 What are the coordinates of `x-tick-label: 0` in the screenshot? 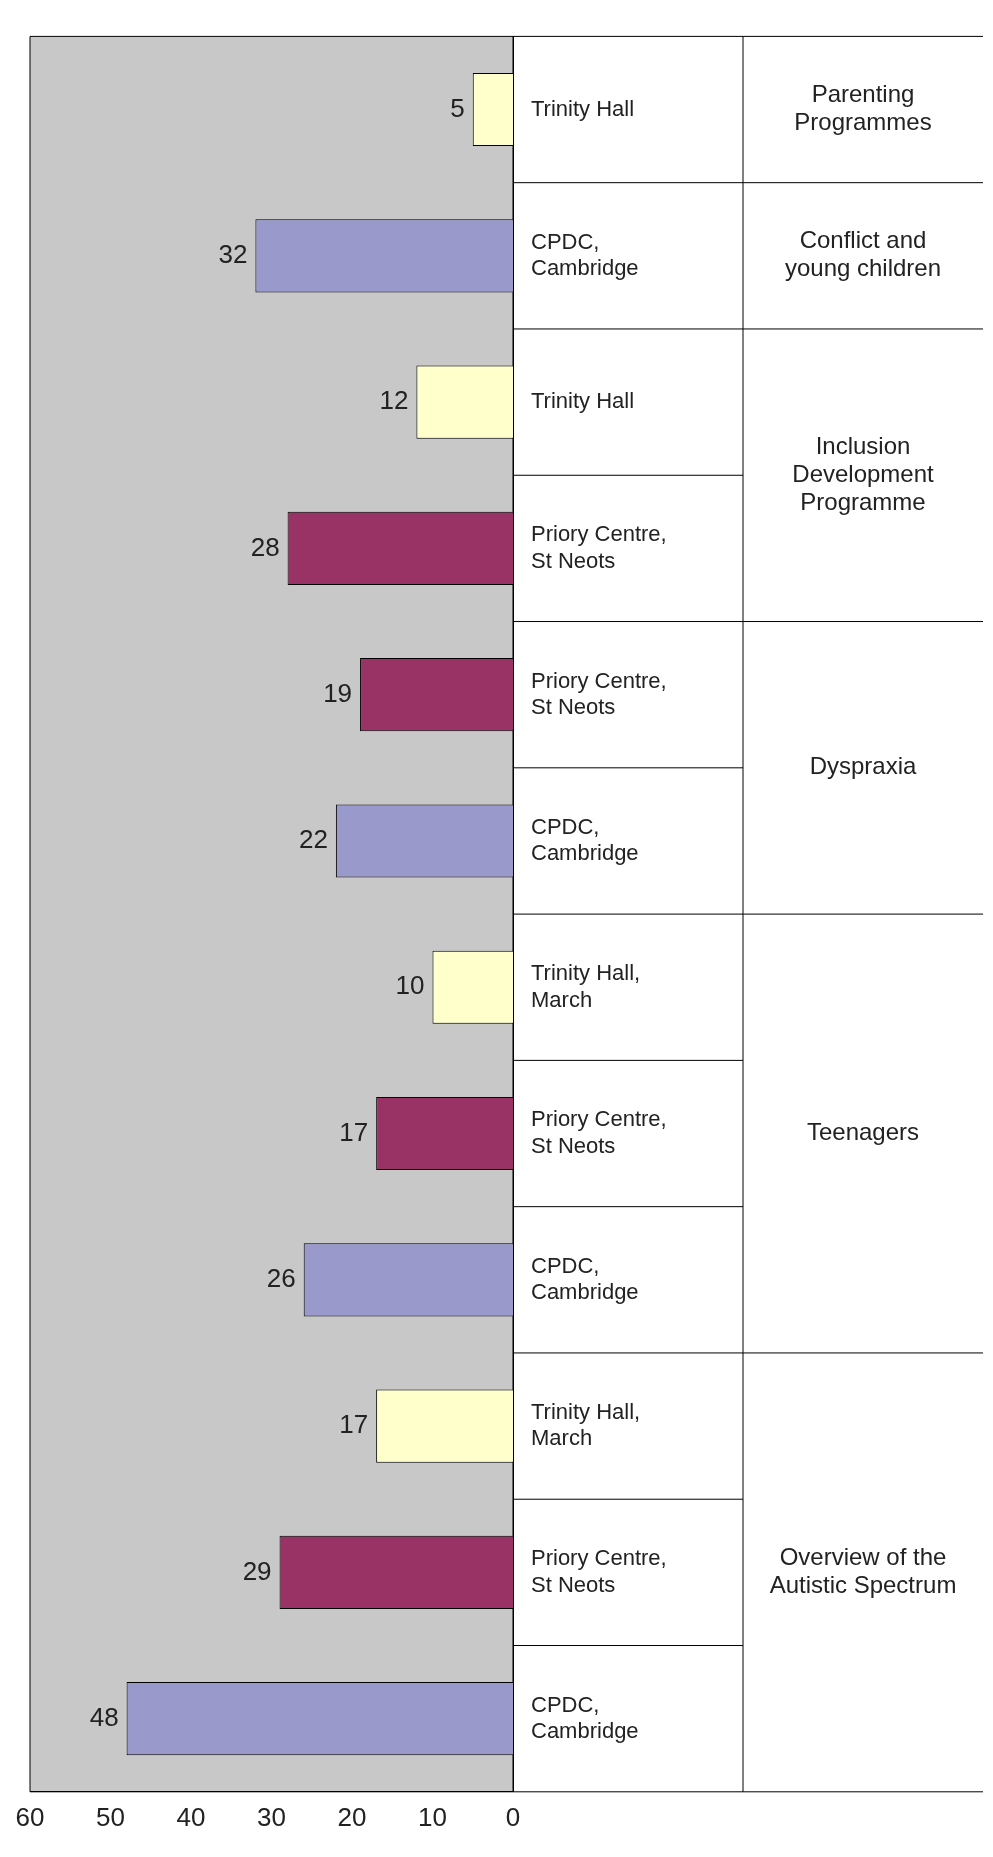 It's located at (513, 1816).